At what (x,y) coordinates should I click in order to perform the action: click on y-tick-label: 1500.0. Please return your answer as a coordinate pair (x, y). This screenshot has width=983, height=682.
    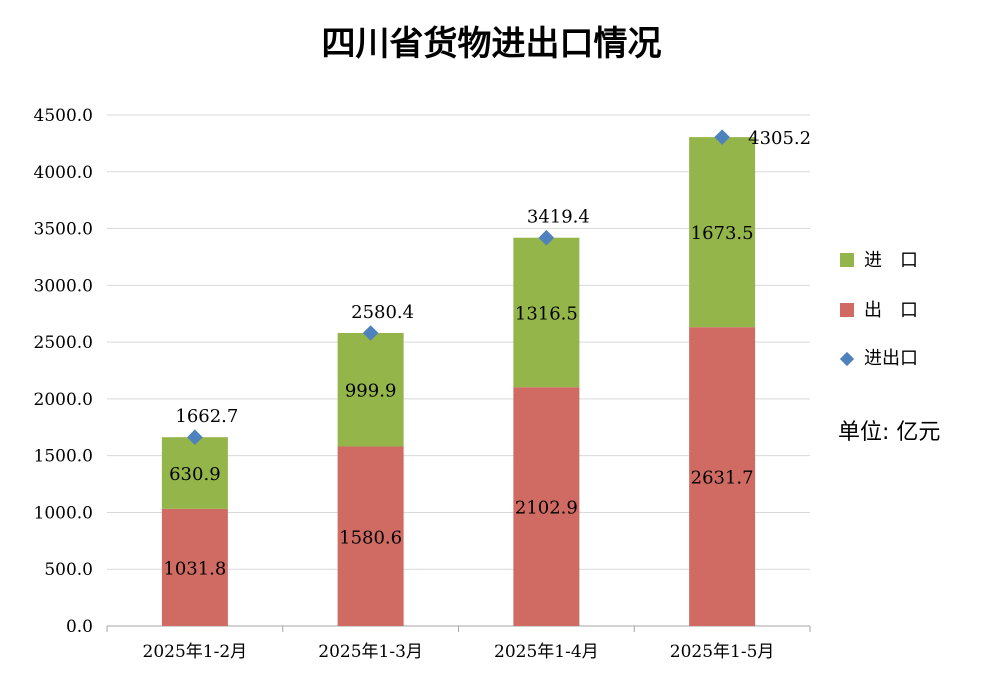
    Looking at the image, I should click on (63, 457).